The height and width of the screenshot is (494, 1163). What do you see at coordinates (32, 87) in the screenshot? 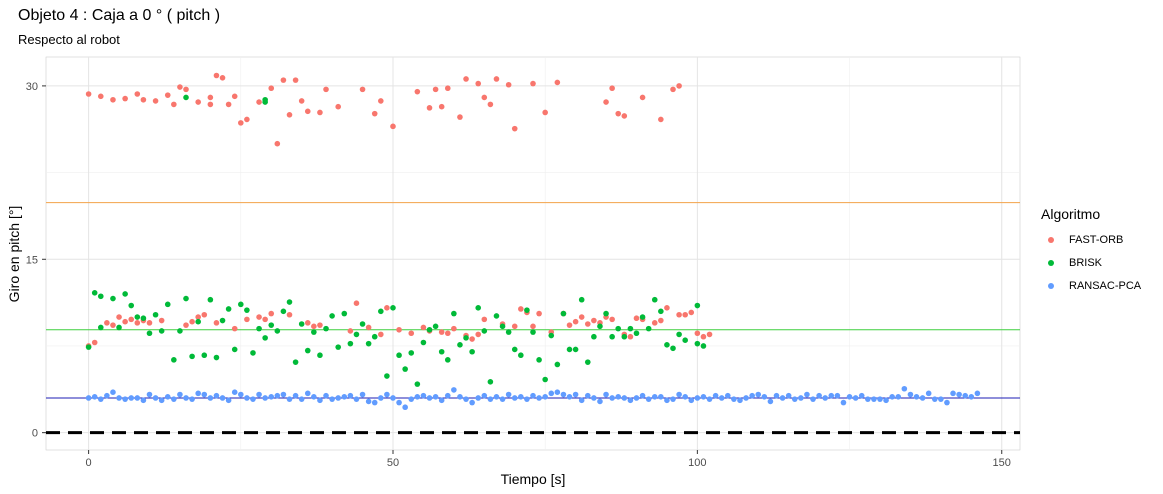
I see `y-tick-label: 30` at bounding box center [32, 87].